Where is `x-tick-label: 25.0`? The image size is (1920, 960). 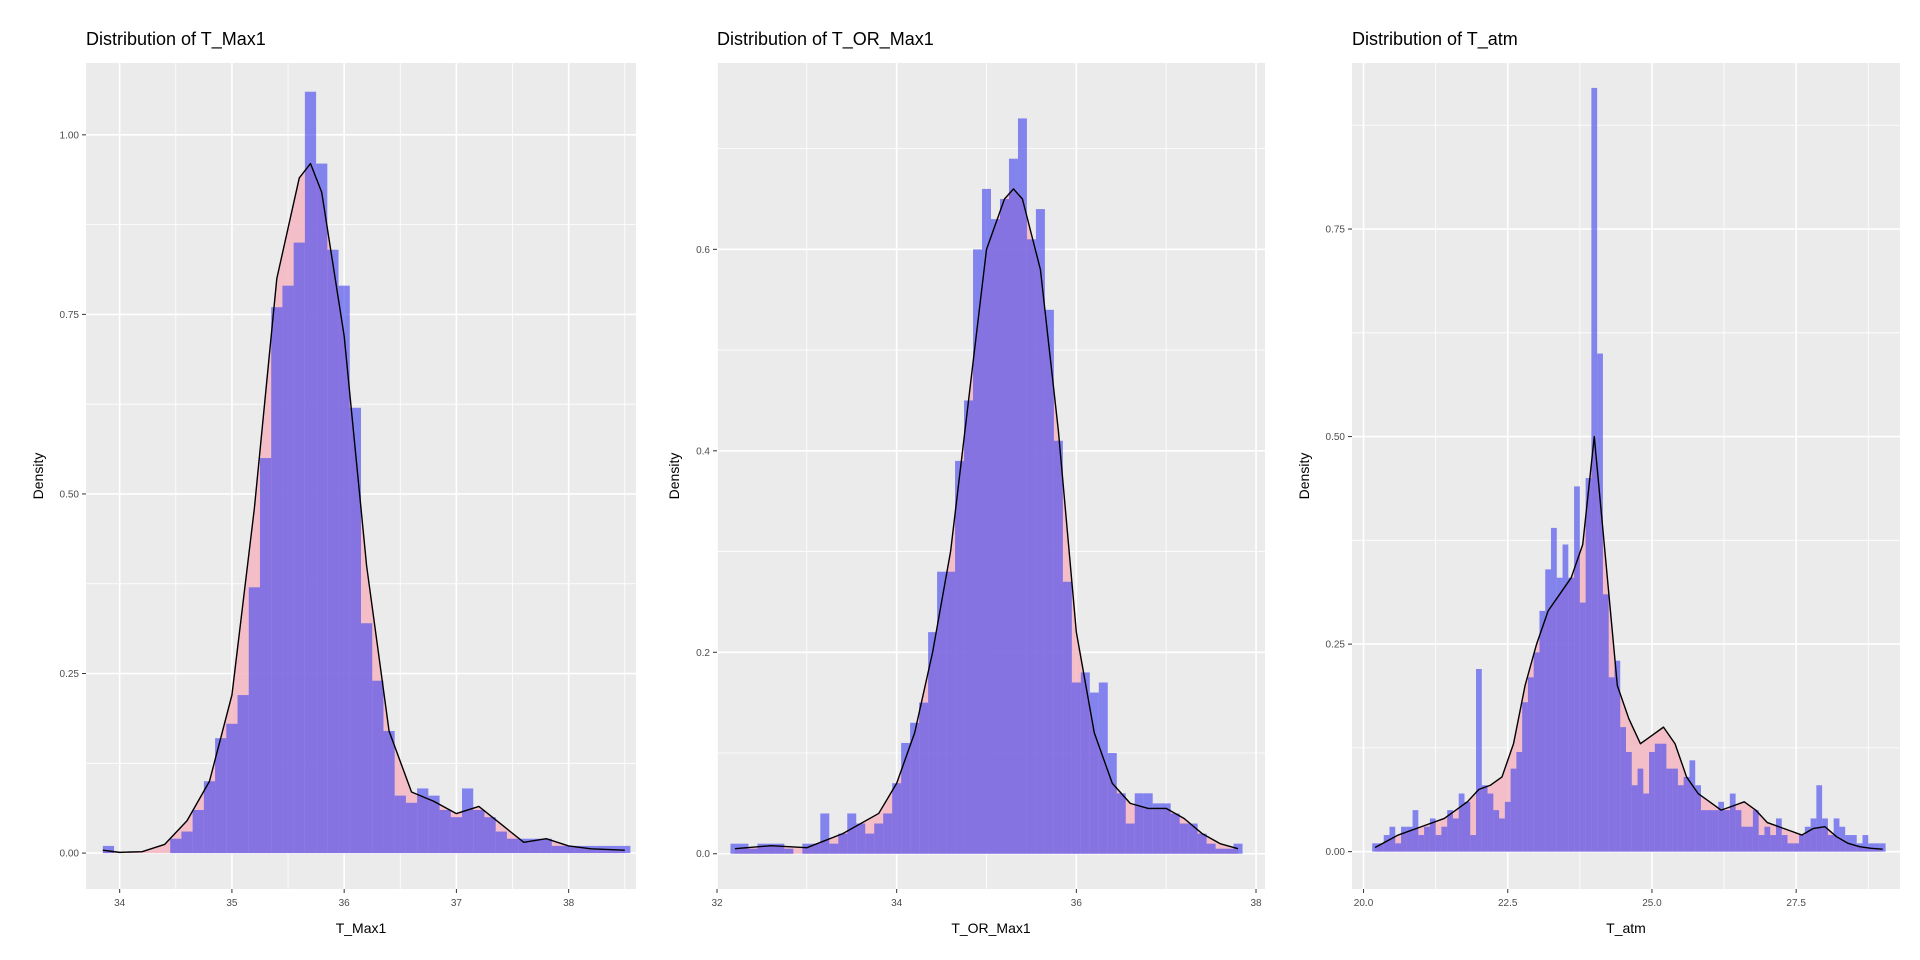
x-tick-label: 25.0 is located at coordinates (1652, 903).